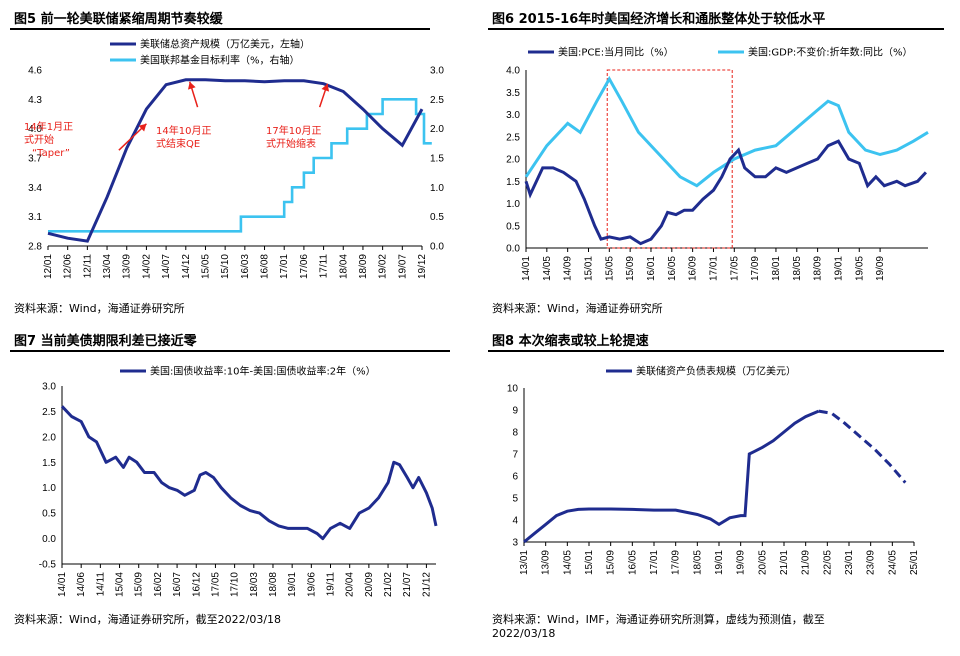 Image resolution: width=960 pixels, height=656 pixels. What do you see at coordinates (350, 584) in the screenshot?
I see `x-tick-label: 20/04` at bounding box center [350, 584].